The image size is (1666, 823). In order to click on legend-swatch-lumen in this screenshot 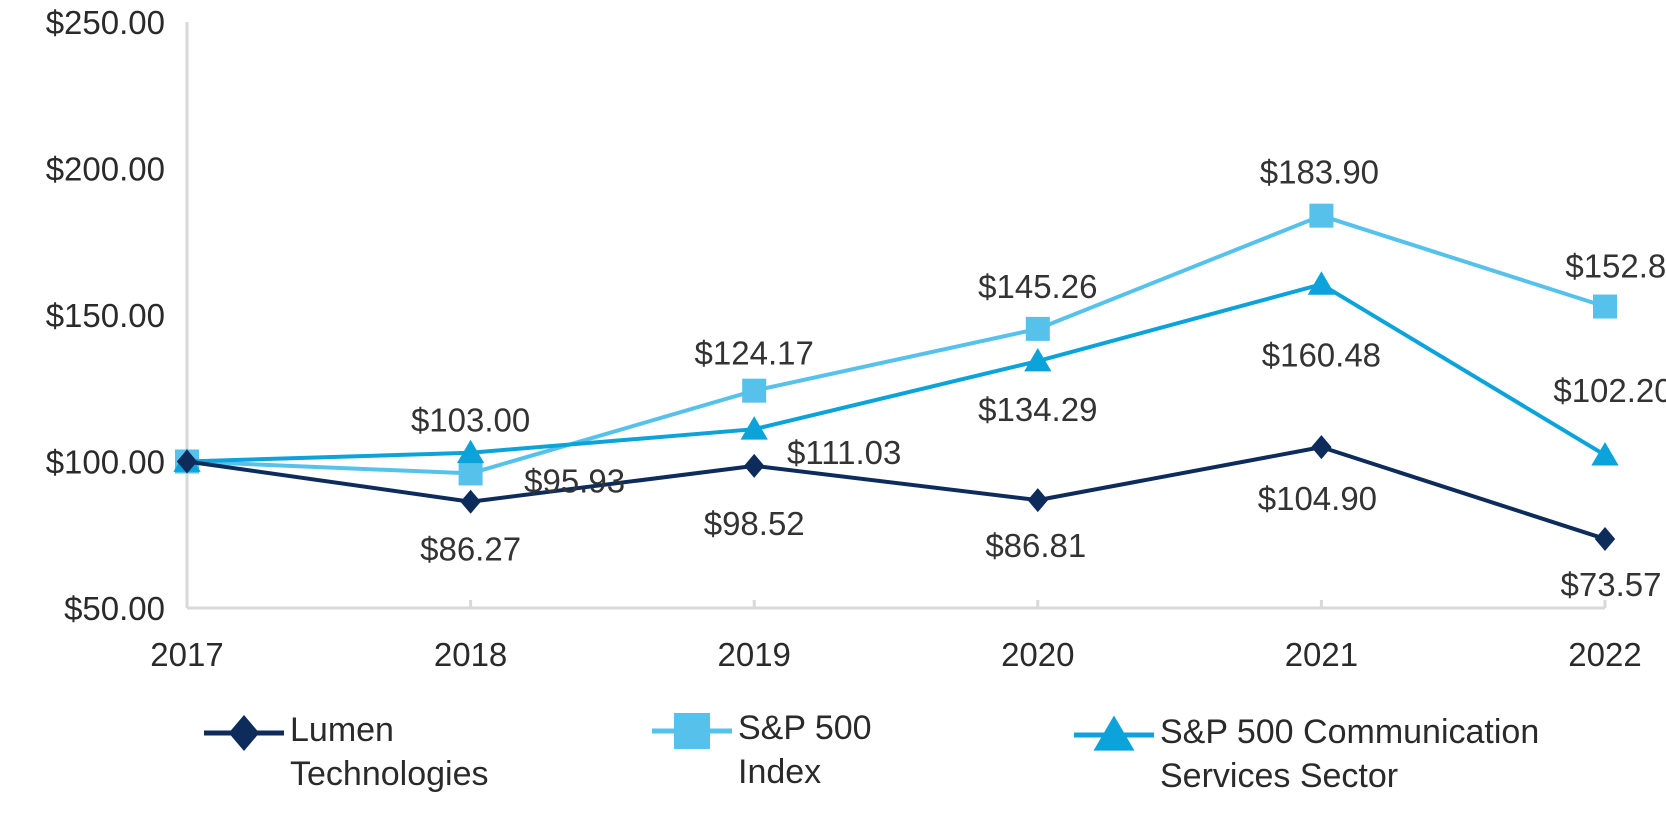, I will do `click(244, 733)`.